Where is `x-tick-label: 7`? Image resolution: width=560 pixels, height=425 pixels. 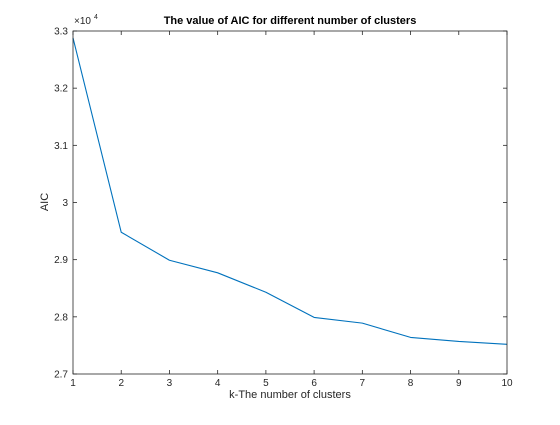 x-tick-label: 7 is located at coordinates (363, 383).